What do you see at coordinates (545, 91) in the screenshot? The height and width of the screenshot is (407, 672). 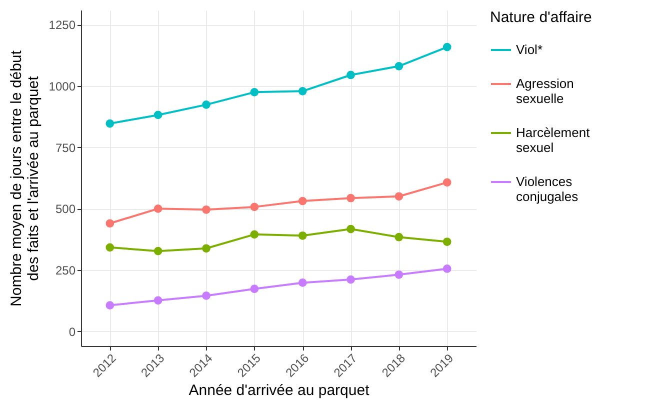 I see `legend-label: Agression sexuelle` at bounding box center [545, 91].